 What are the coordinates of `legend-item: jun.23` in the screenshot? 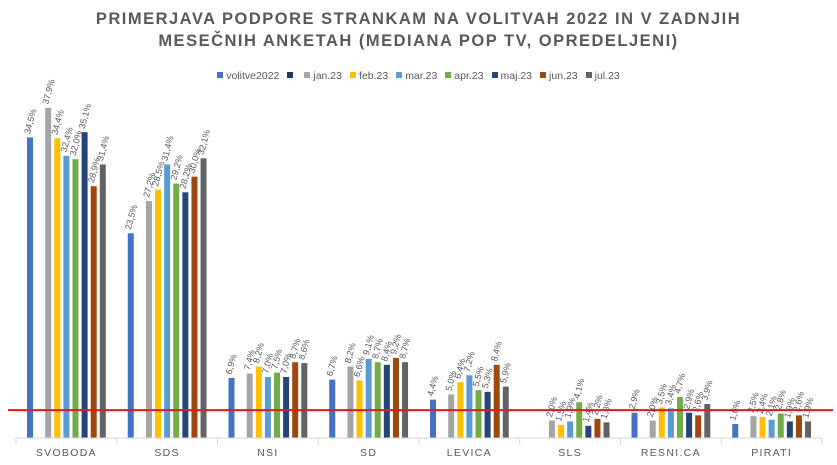 It's located at (559, 76).